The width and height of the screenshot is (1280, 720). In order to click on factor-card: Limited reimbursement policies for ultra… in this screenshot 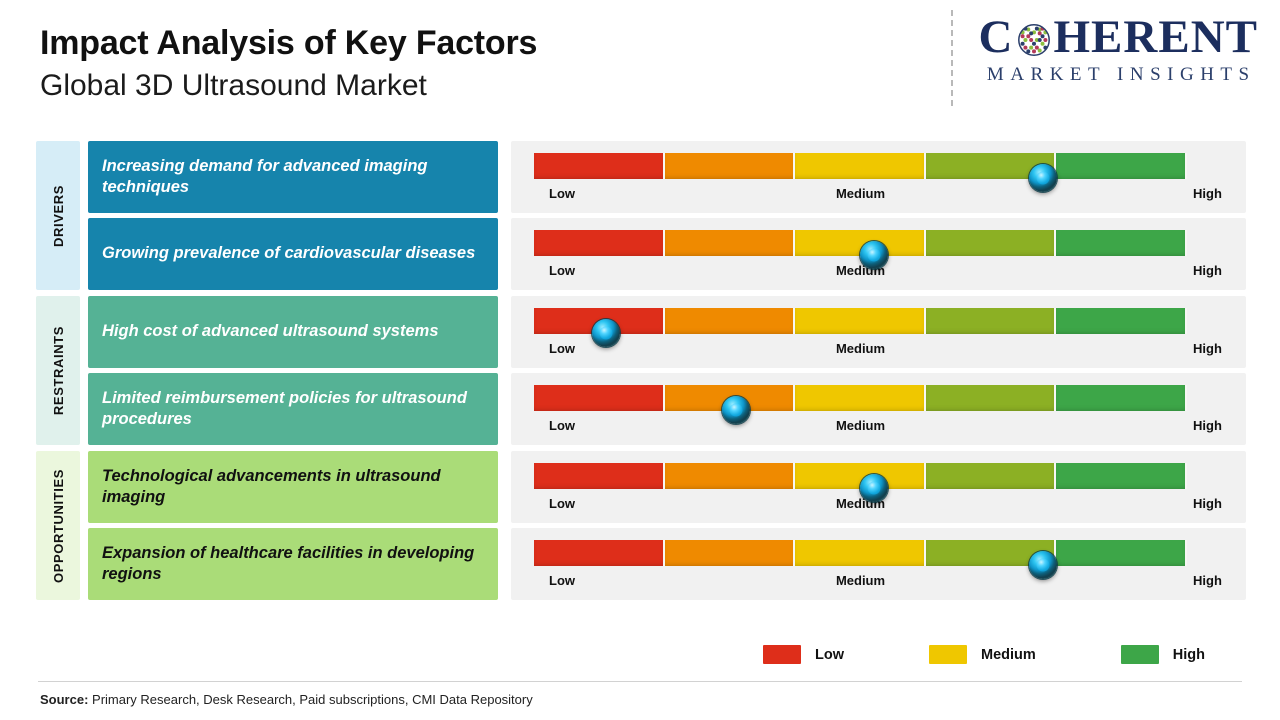, I will do `click(293, 409)`.